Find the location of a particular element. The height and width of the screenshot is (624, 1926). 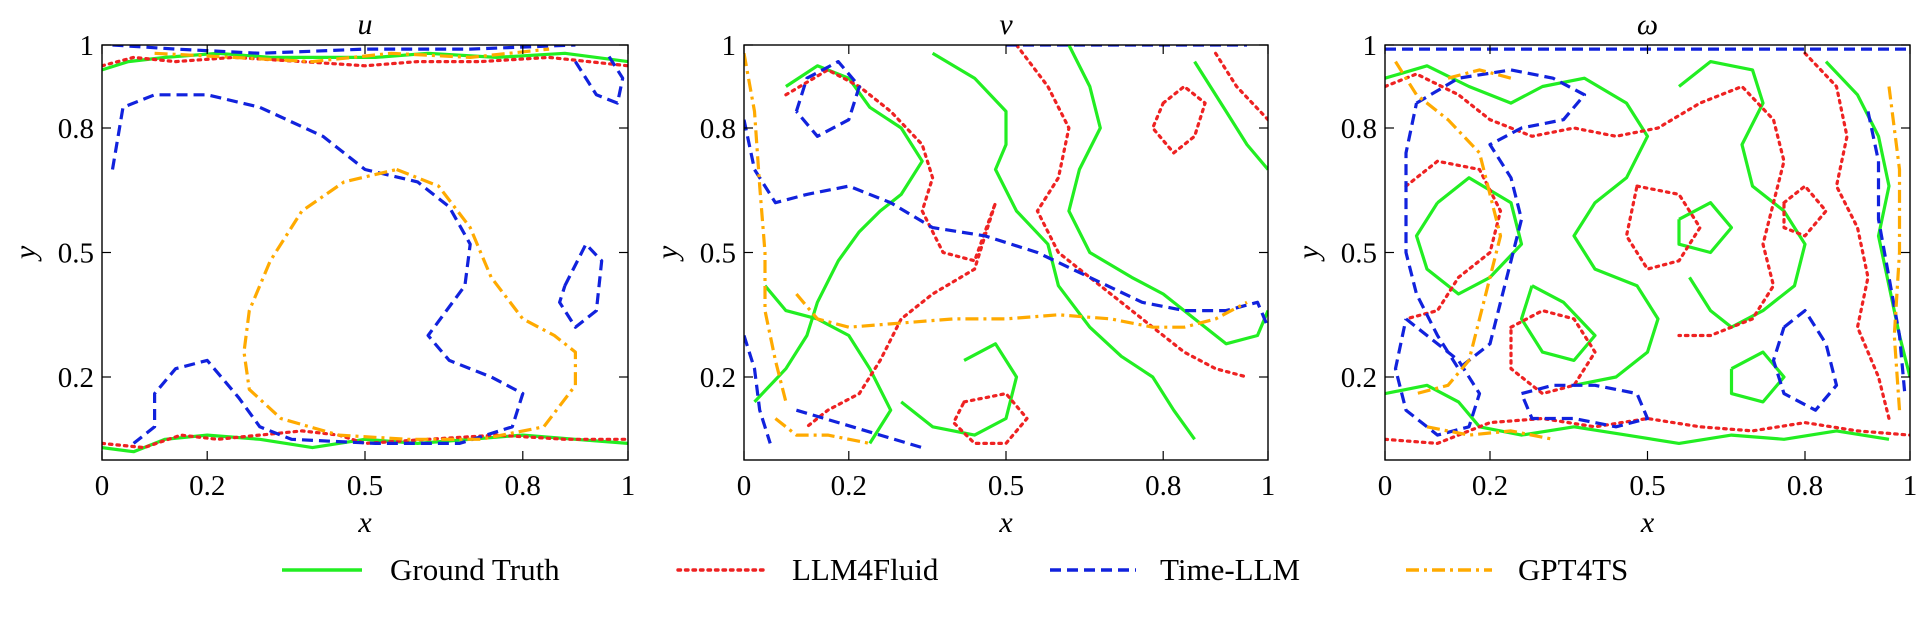

legend-entry-ground-truth: Ground Truth is located at coordinates (421, 569).